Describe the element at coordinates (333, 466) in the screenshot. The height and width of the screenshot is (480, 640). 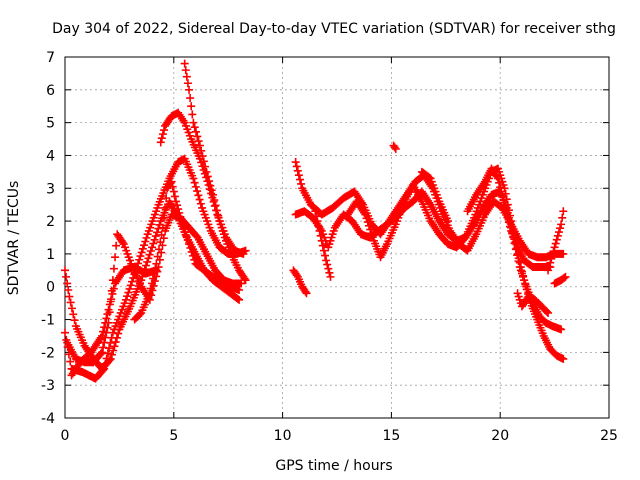
I see `x-axis-label: GPS time / hours` at that location.